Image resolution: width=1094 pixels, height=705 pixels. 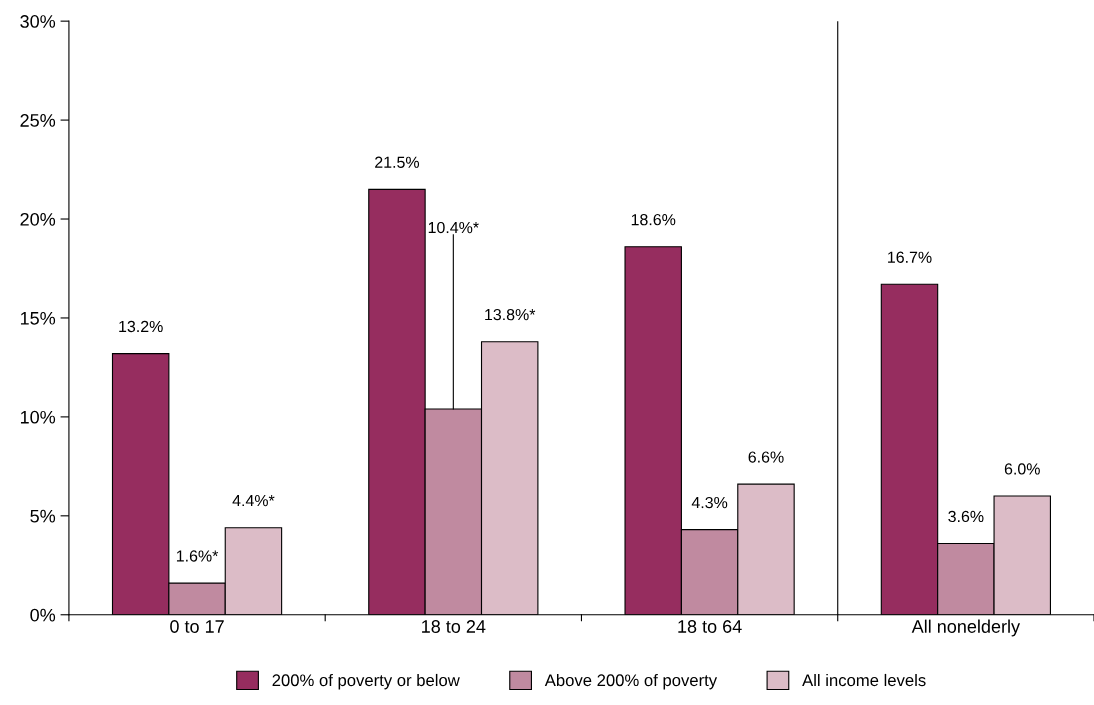 What do you see at coordinates (653, 219) in the screenshot?
I see `data-label: 18.6%` at bounding box center [653, 219].